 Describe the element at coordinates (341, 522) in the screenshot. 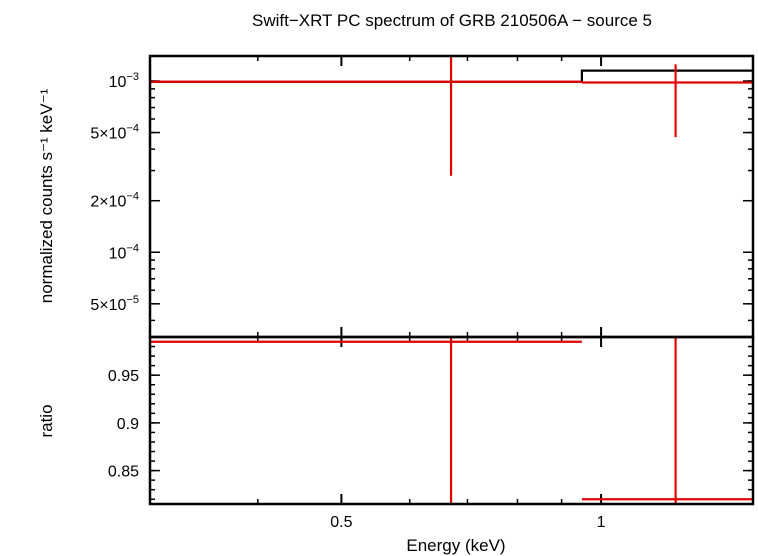

I see `x-tick-label: 0.5` at that location.